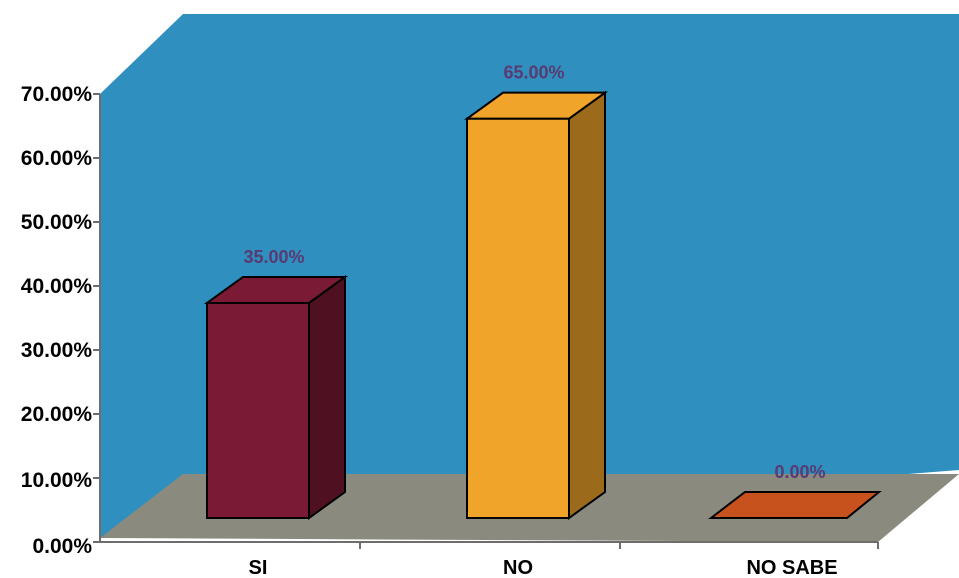  What do you see at coordinates (57, 222) in the screenshot?
I see `y-tick-label: 50.00%` at bounding box center [57, 222].